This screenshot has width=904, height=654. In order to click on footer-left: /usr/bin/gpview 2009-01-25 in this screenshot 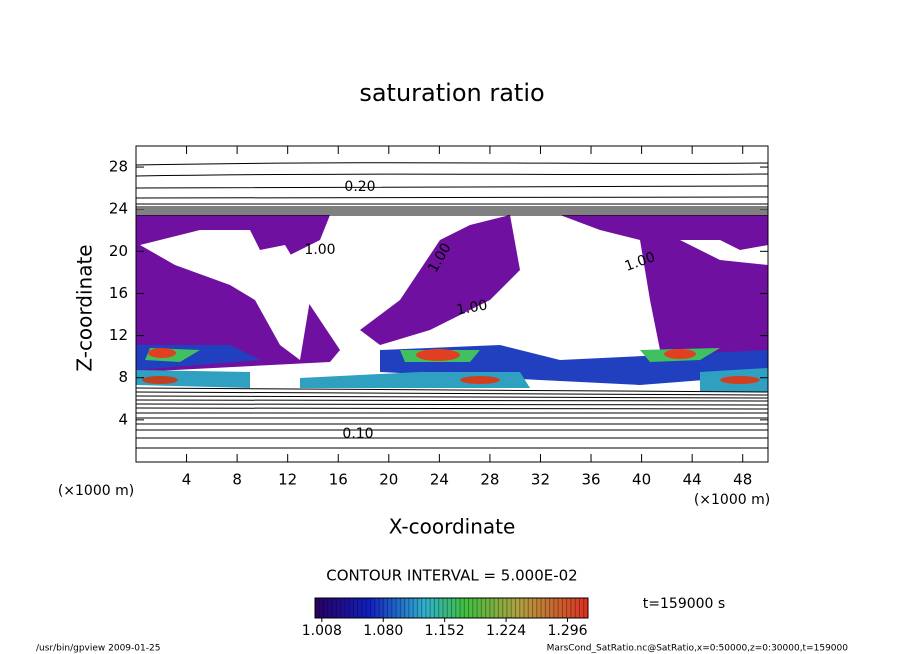, I will do `click(98, 649)`.